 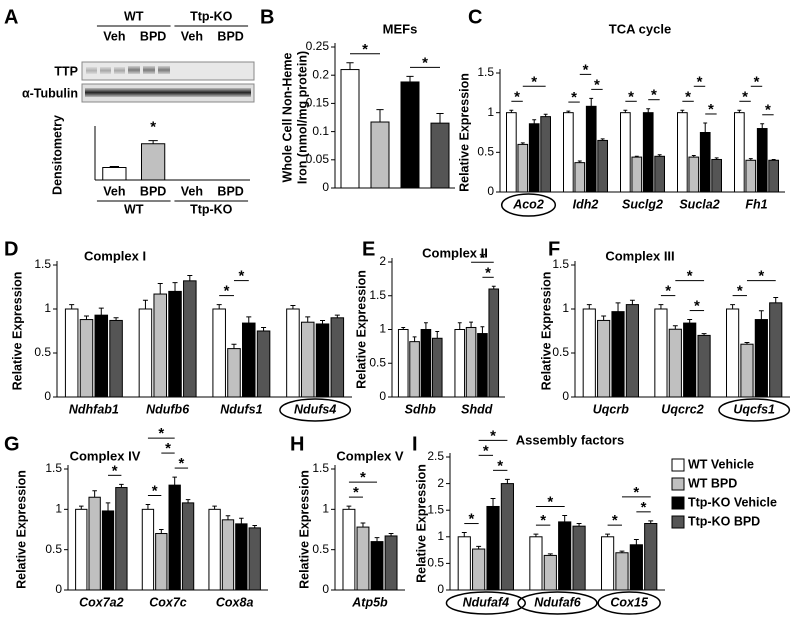 I want to click on panel-letter: D, so click(x=11, y=249).